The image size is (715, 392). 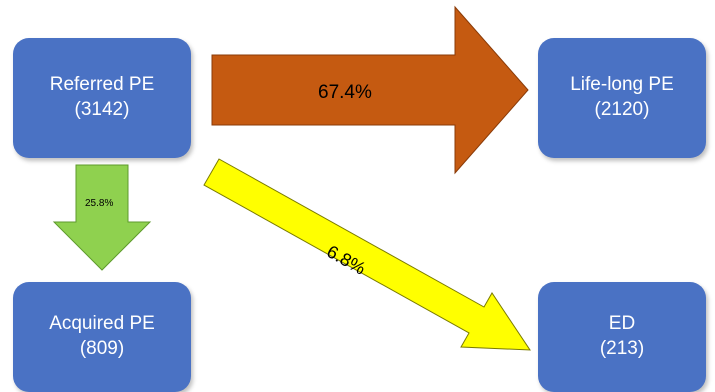 I want to click on node-referred-pe-count: (3142), so click(x=102, y=109).